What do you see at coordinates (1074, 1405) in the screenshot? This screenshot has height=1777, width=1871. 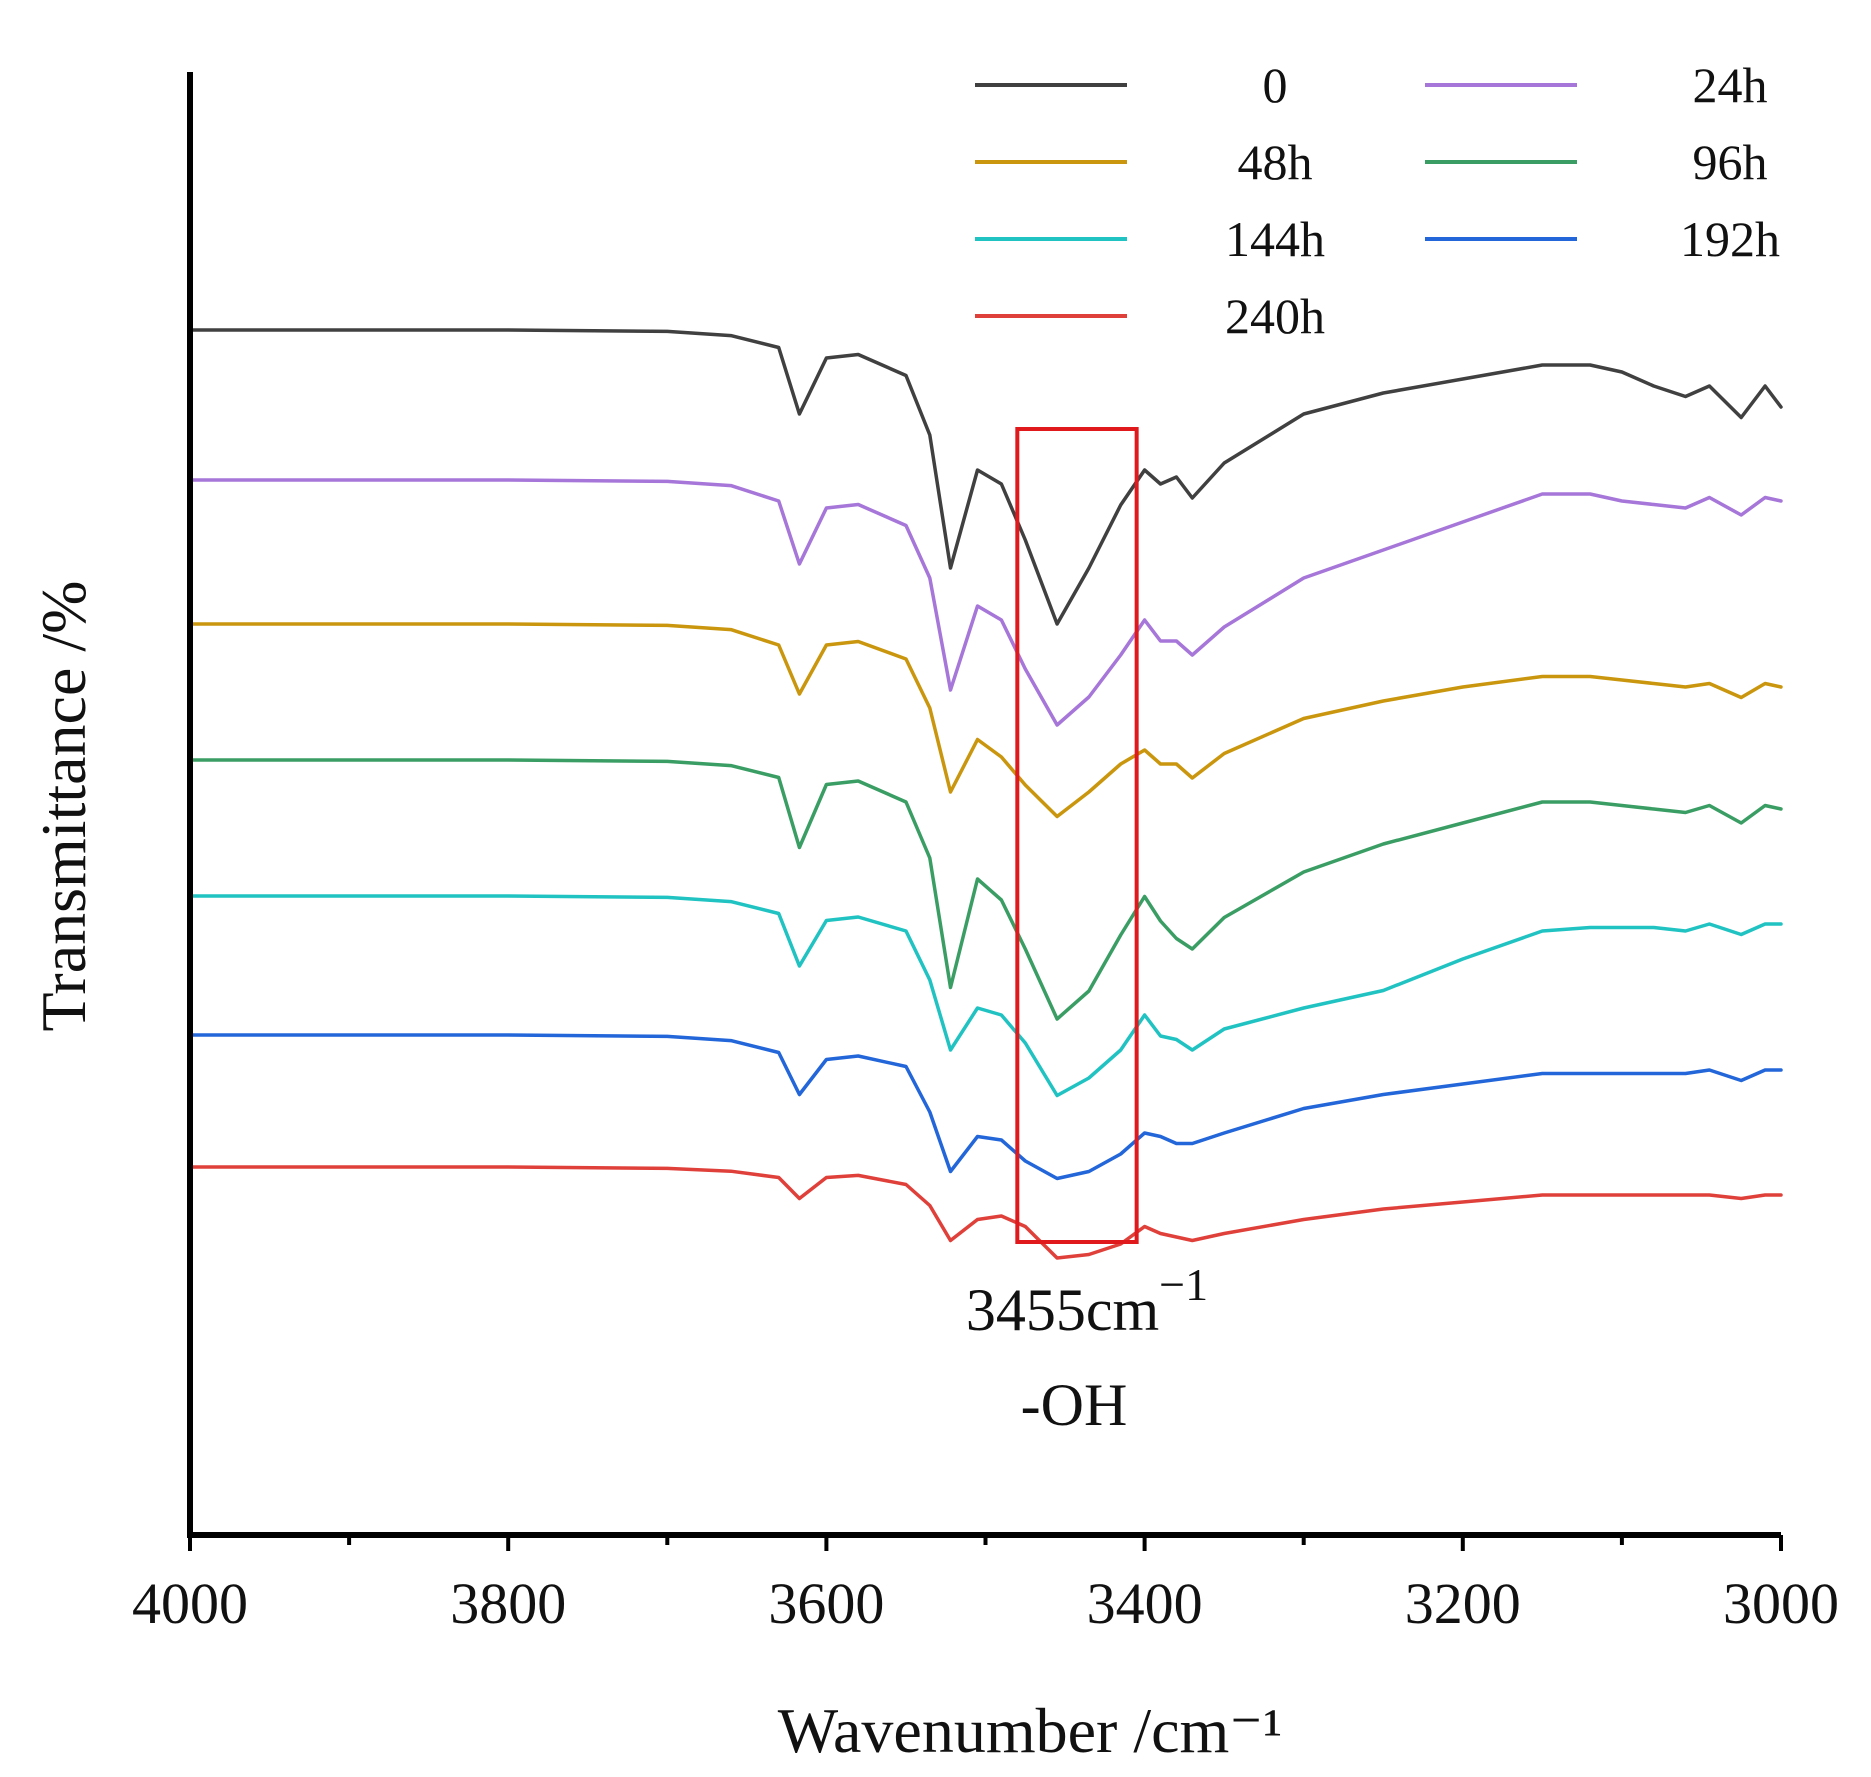 I see `annotation-group: -OH` at bounding box center [1074, 1405].